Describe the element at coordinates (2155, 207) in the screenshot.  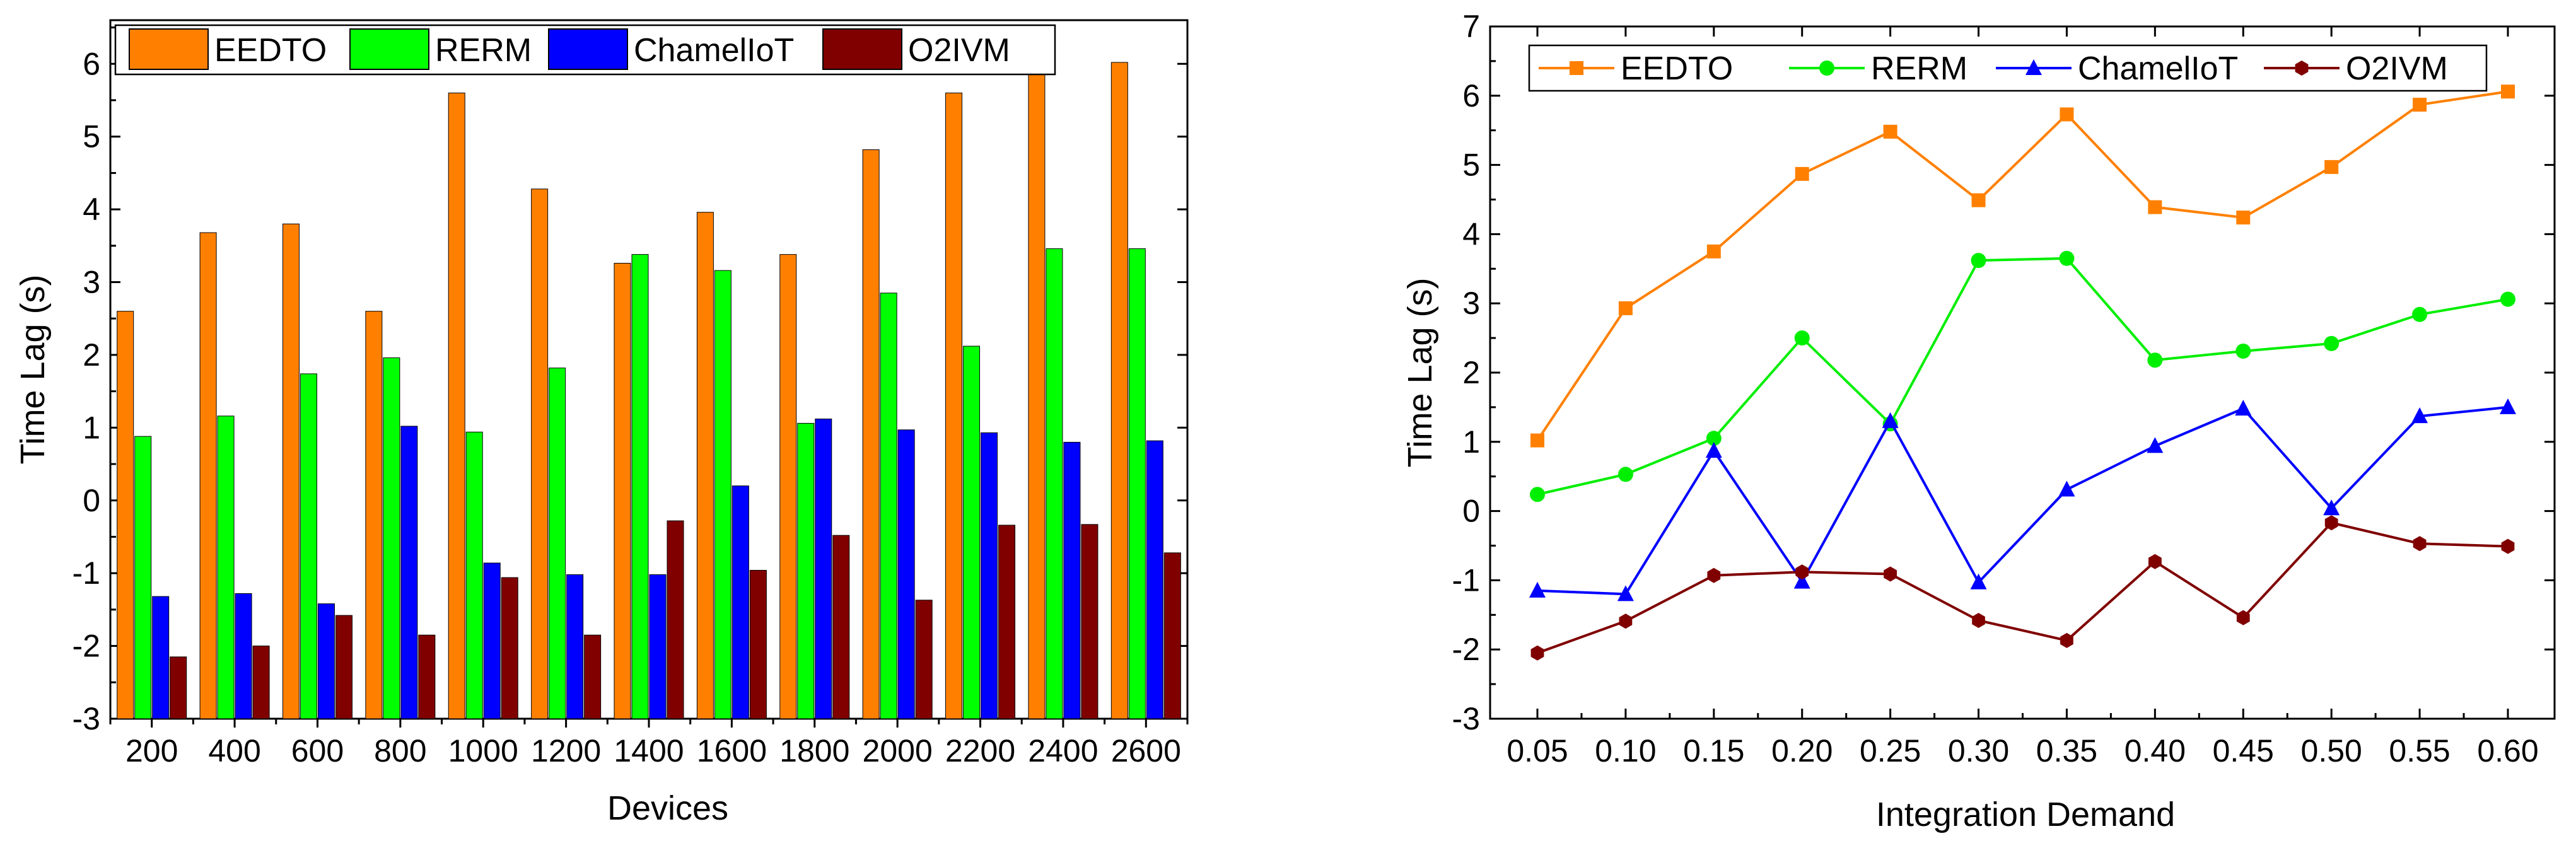
I see `point-eedto-0.40` at that location.